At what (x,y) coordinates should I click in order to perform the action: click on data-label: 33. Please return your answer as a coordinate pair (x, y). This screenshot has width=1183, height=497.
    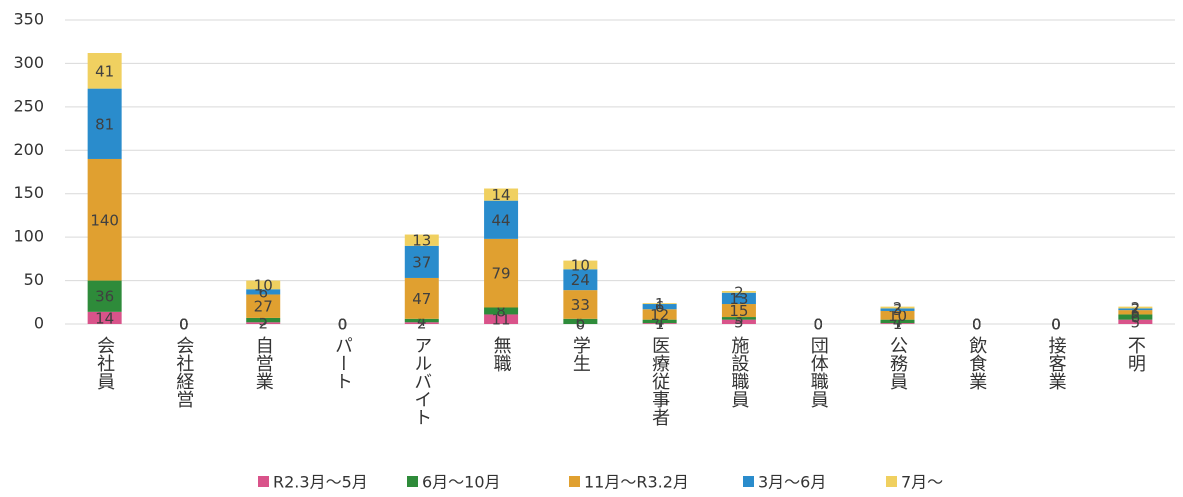
    Looking at the image, I should click on (580, 305).